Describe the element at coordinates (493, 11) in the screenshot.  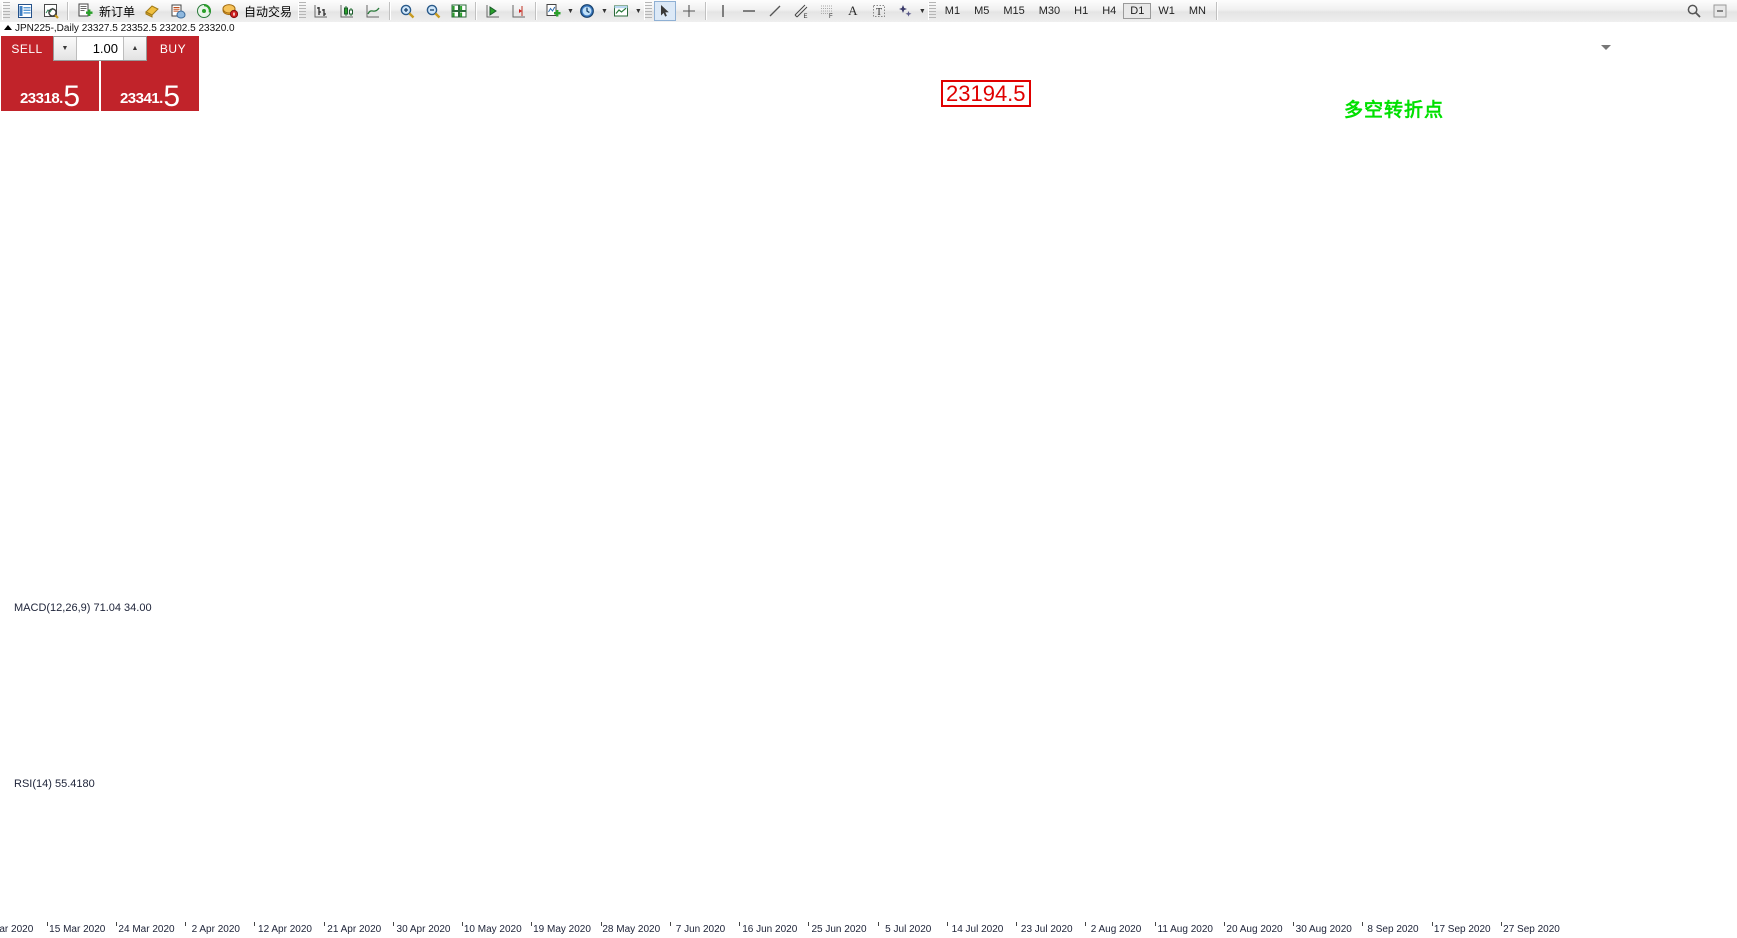
I see `auto-scroll-icon` at that location.